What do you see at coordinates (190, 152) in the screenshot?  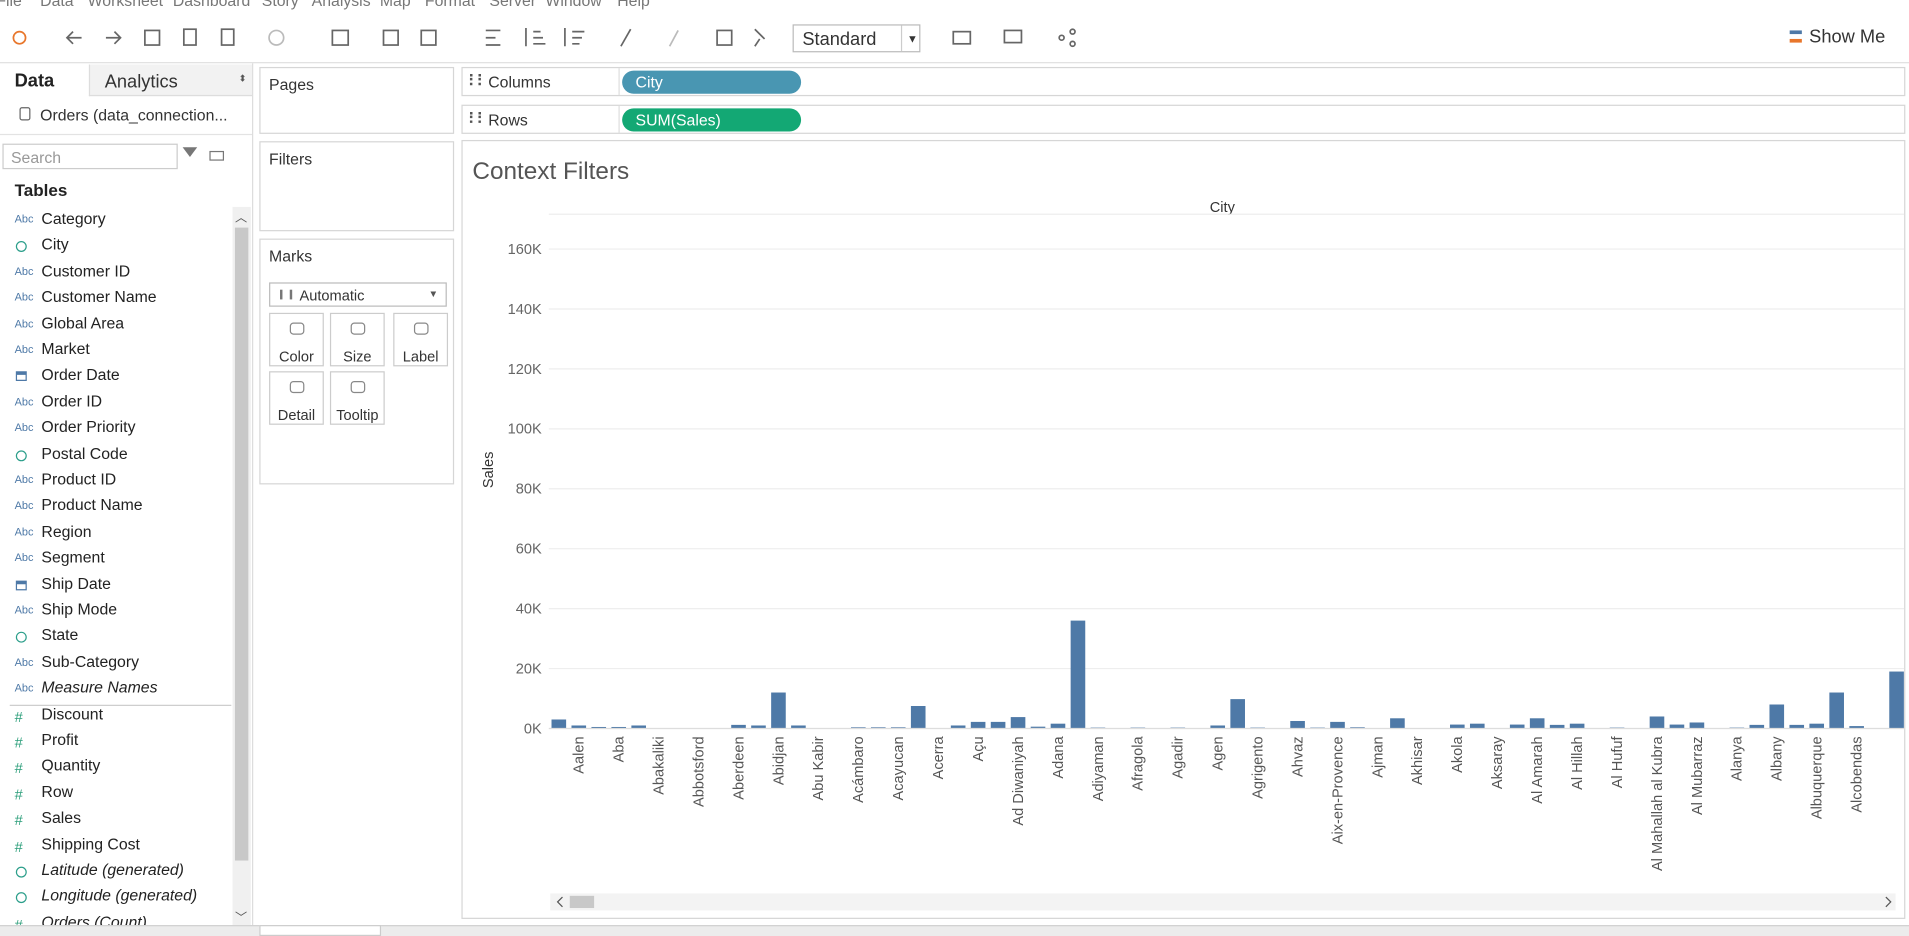 I see `filter-icon` at bounding box center [190, 152].